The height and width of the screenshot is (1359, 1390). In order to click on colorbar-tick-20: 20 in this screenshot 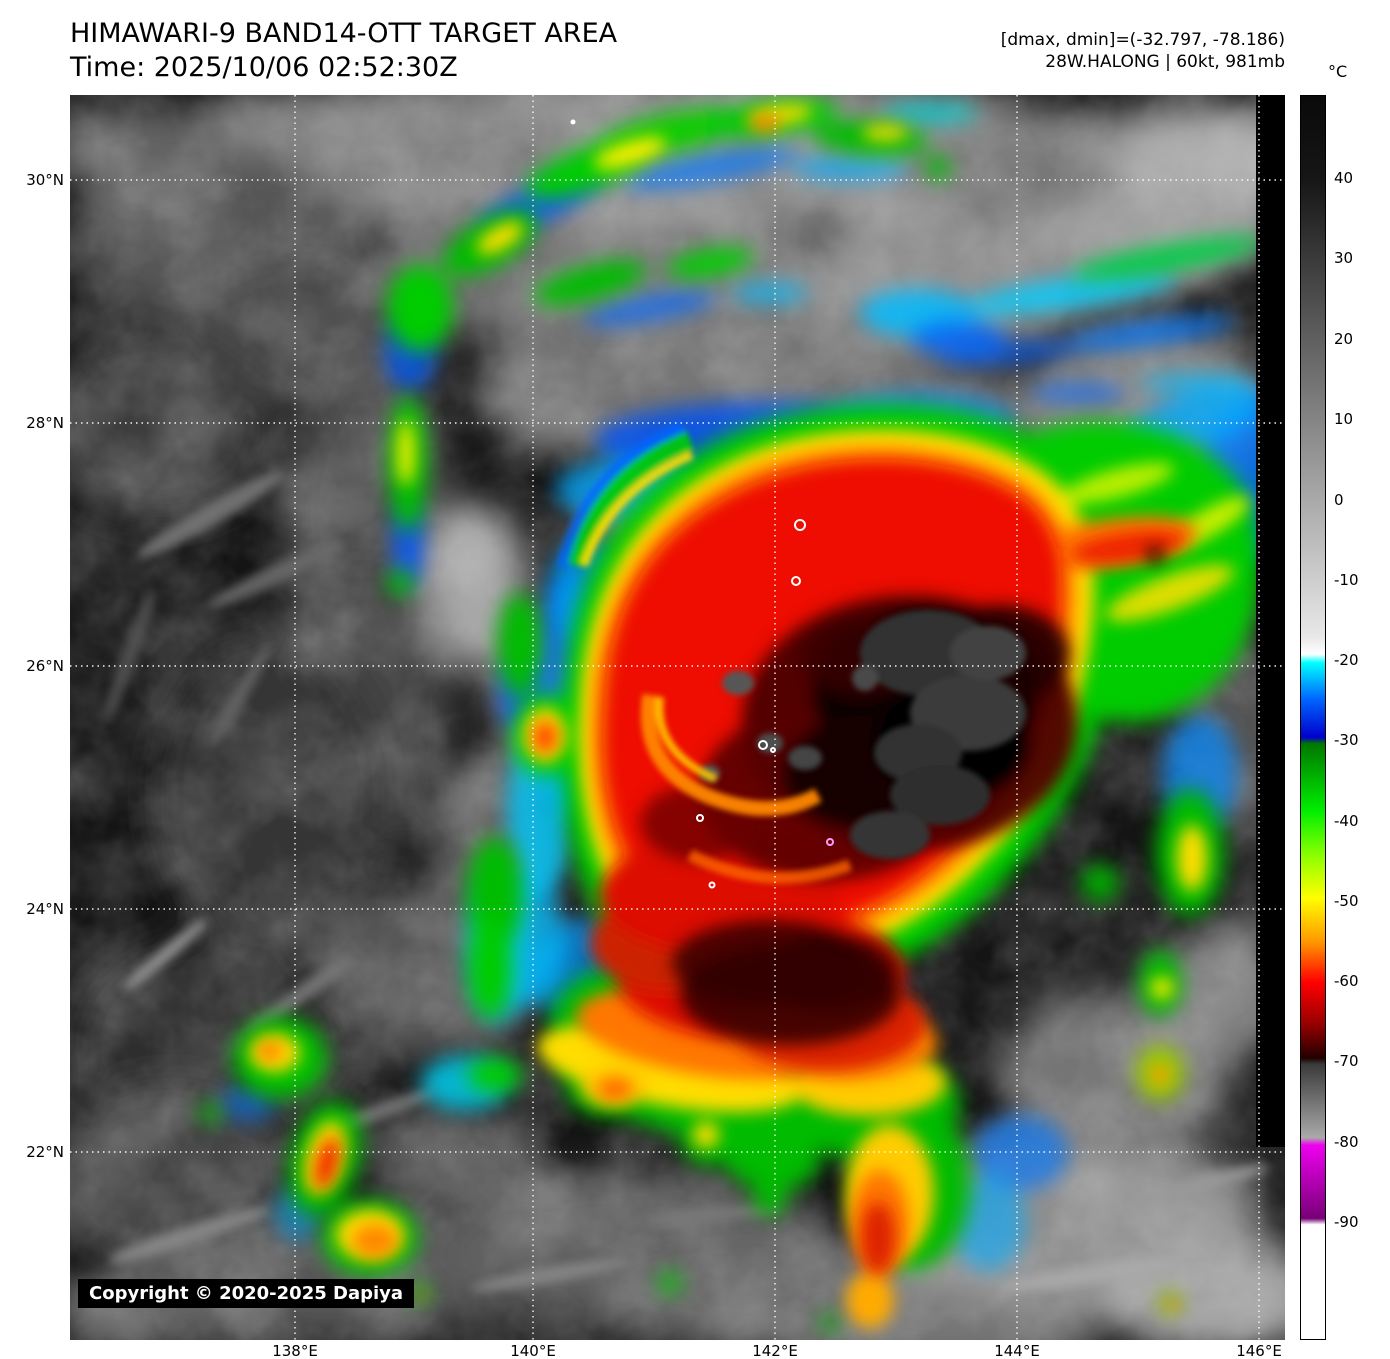, I will do `click(1344, 339)`.